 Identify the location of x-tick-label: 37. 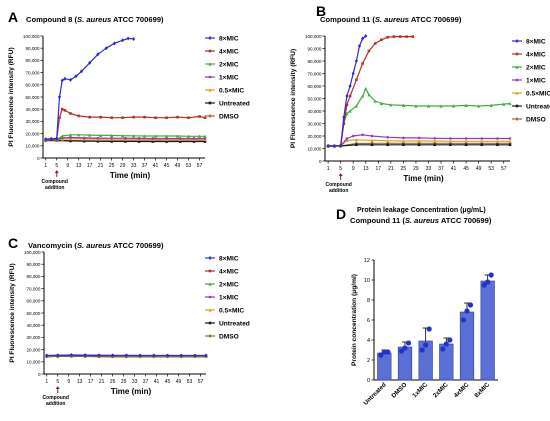
(145, 166).